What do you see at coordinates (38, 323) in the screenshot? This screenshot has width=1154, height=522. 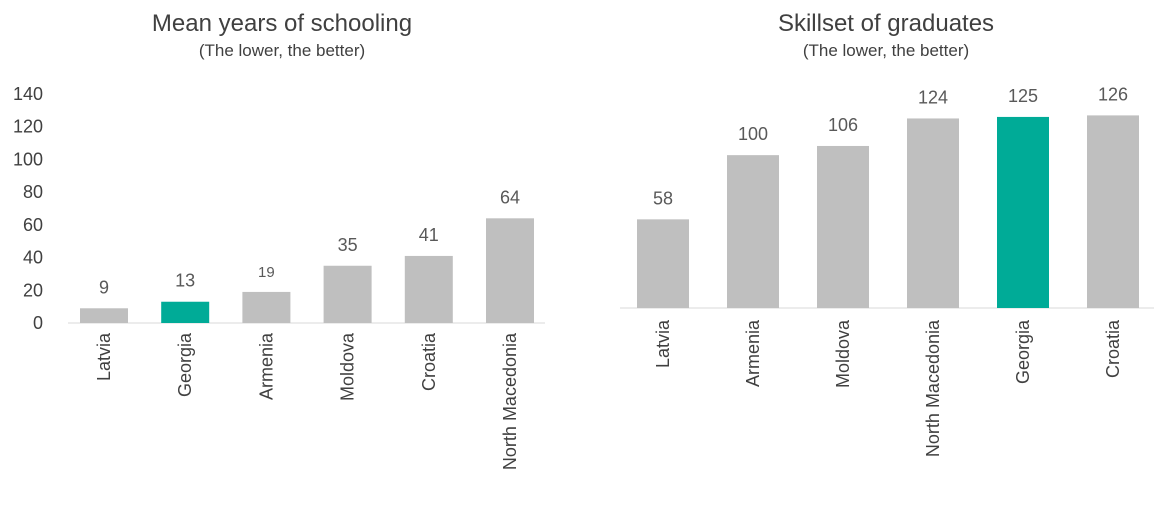 I see `y-tick-label: 0` at bounding box center [38, 323].